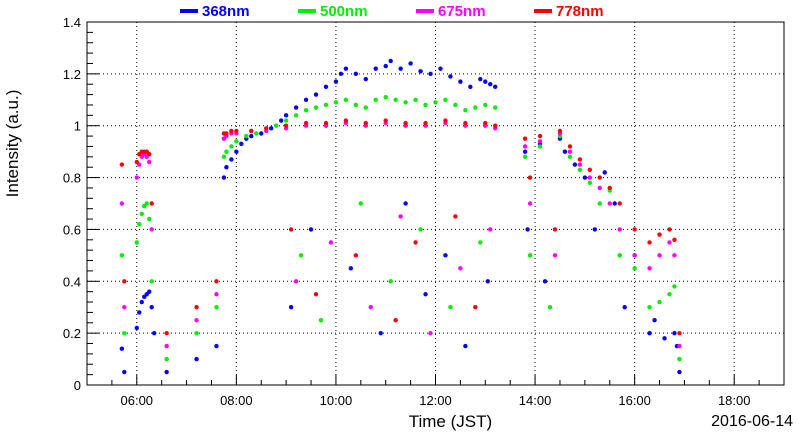 This screenshot has width=800, height=434. Describe the element at coordinates (752, 421) in the screenshot. I see `date-label: 2016-06-14` at that location.